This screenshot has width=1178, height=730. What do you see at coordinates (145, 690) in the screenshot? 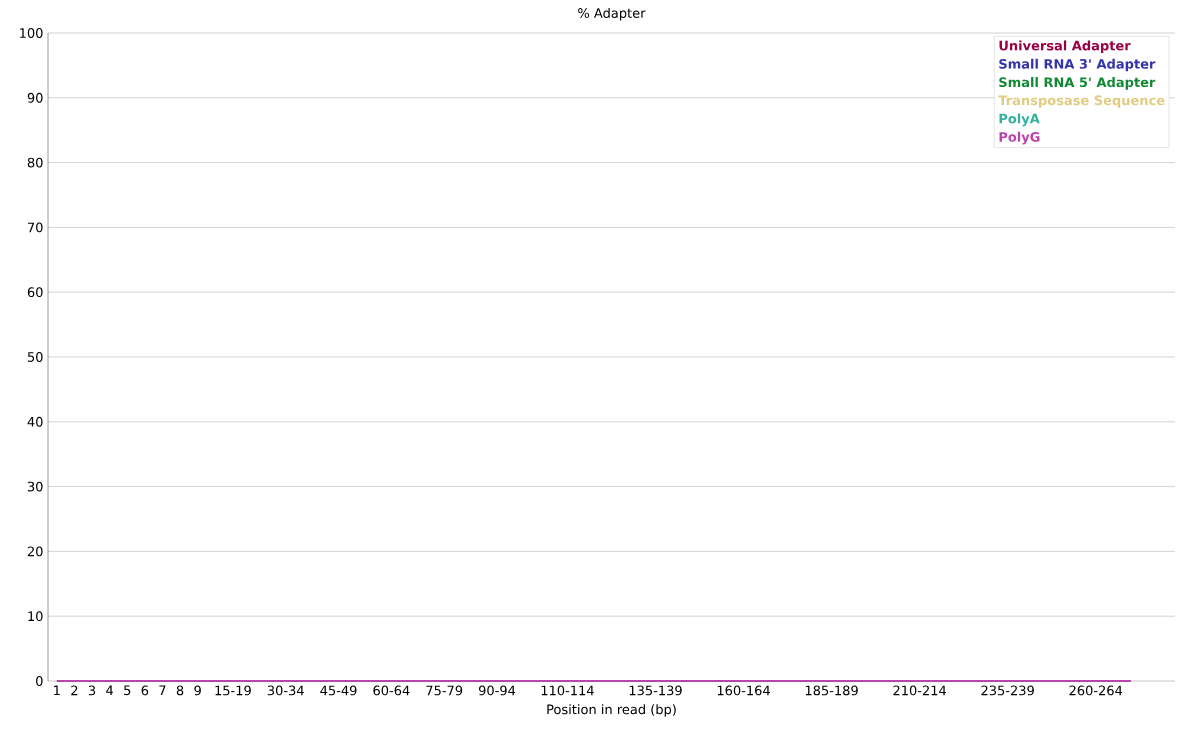
I see `x-tick-label: 6` at bounding box center [145, 690].